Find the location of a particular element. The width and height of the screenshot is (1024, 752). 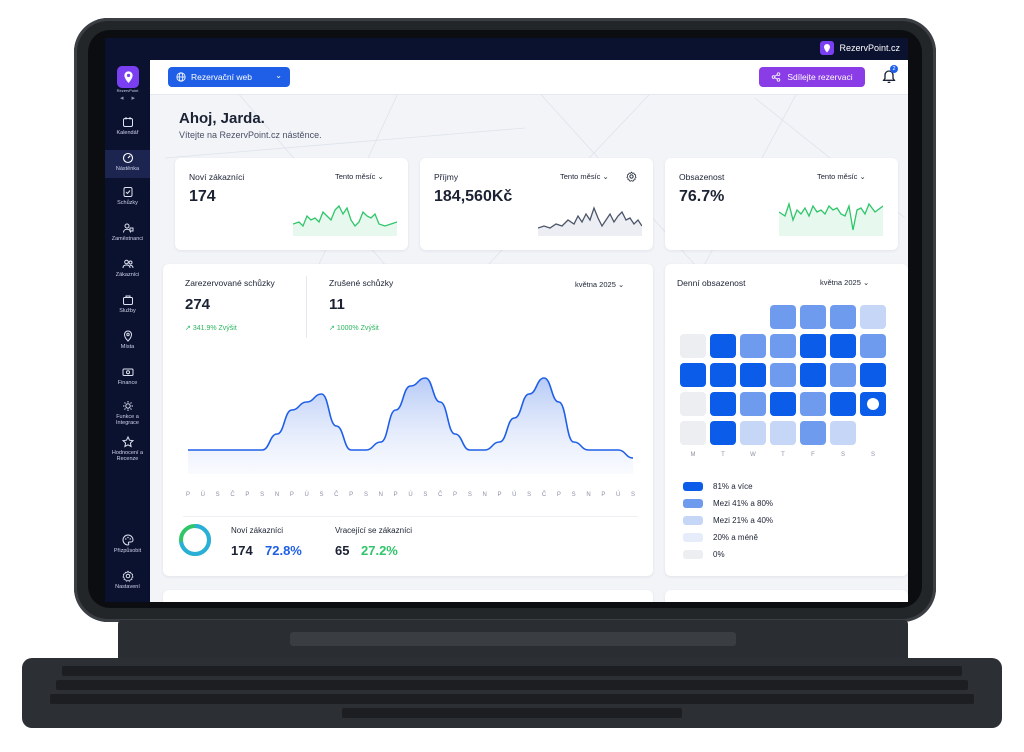

sidebar-item-appointments: Schůzky is located at coordinates (127, 196).